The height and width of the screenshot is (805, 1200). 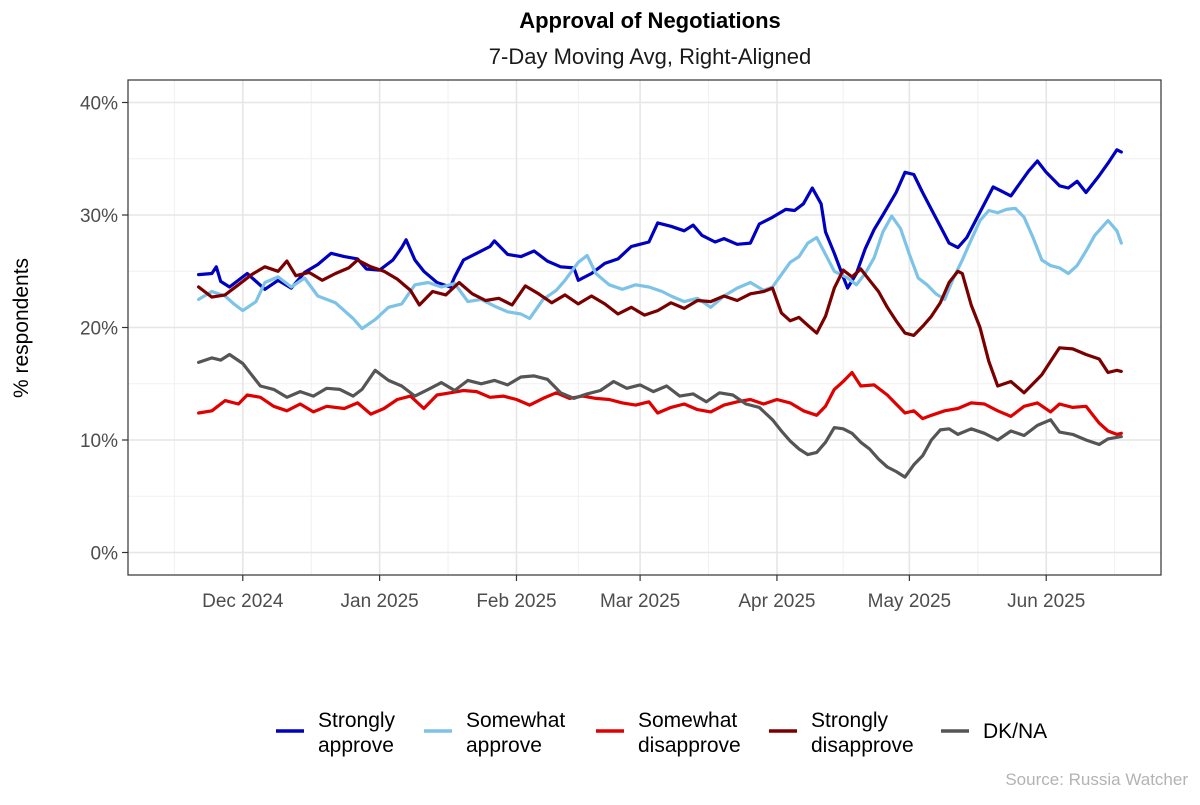 What do you see at coordinates (99, 329) in the screenshot?
I see `y-tick-label: 20%` at bounding box center [99, 329].